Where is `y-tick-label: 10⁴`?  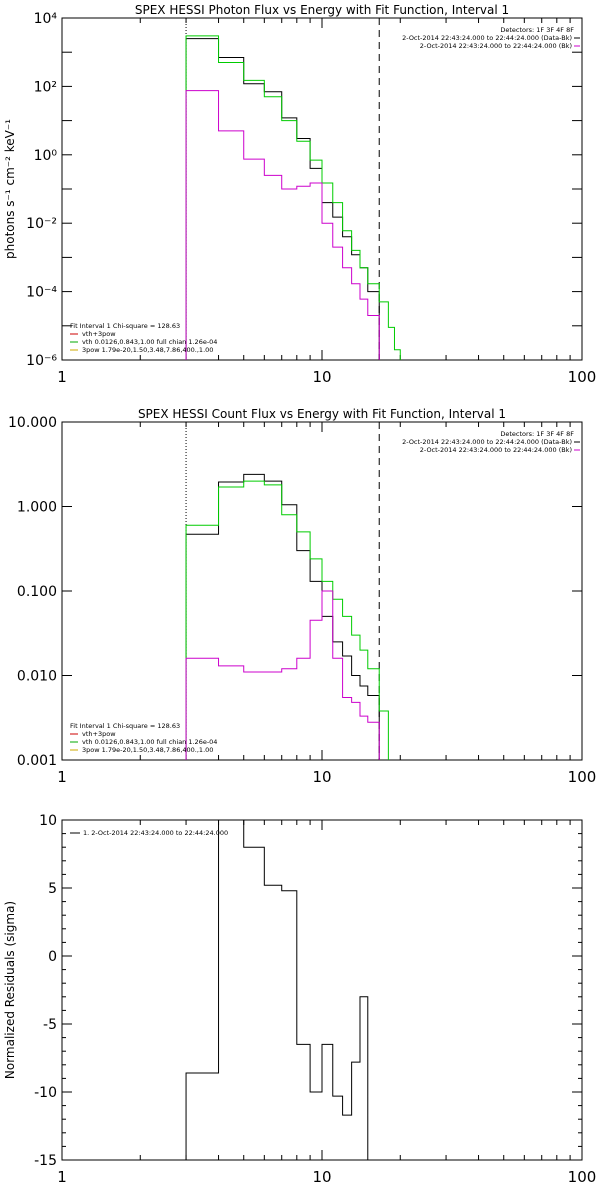
y-tick-label: 10⁴ is located at coordinates (46, 19).